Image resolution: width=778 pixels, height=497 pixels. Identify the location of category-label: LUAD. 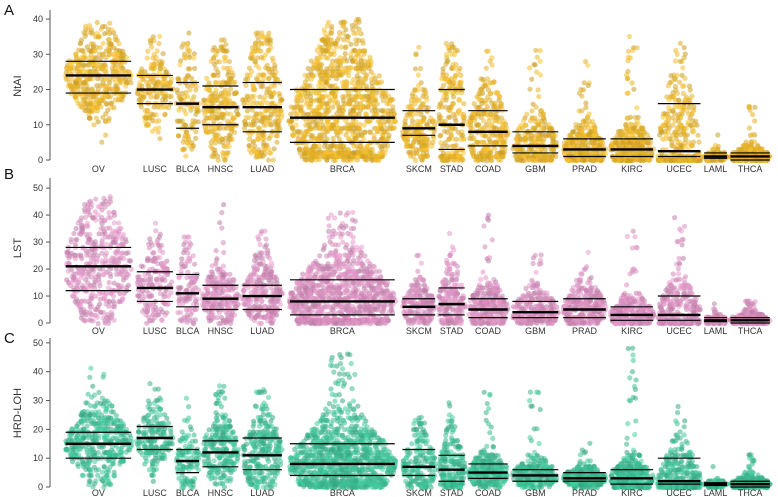
(262, 169).